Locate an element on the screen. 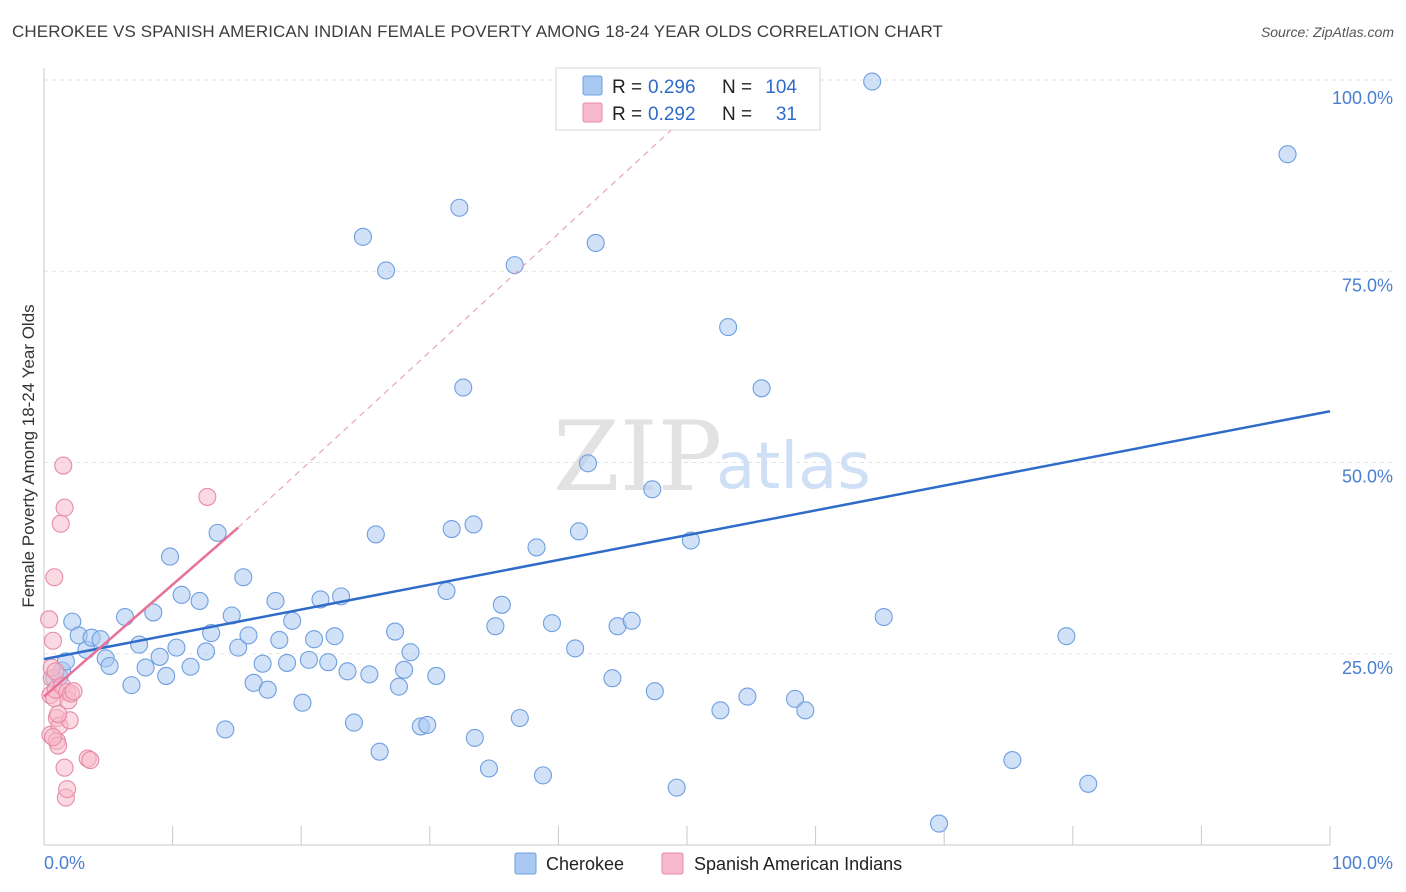 The width and height of the screenshot is (1406, 892). spanish-american-indian-points is located at coordinates (128, 631).